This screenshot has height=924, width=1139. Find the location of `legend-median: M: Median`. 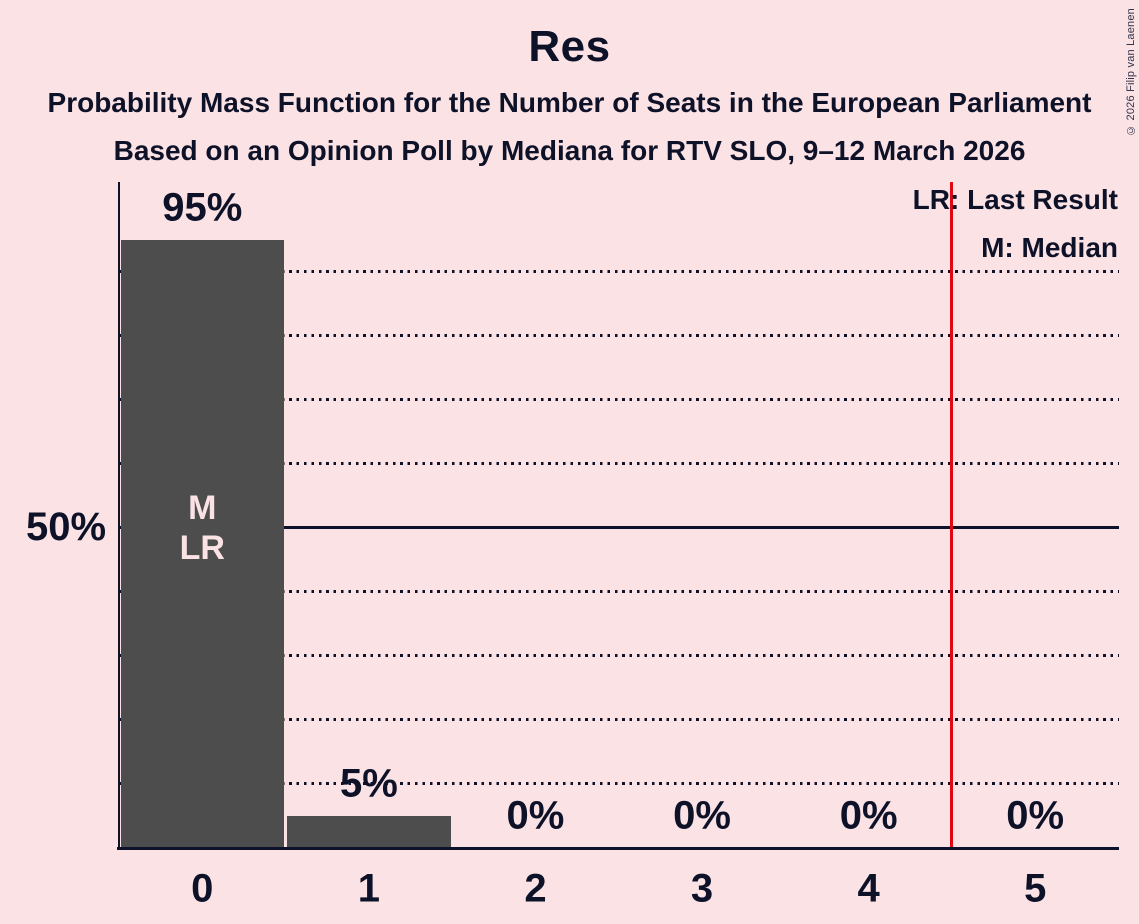

legend-median: M: Median is located at coordinates (1049, 247).